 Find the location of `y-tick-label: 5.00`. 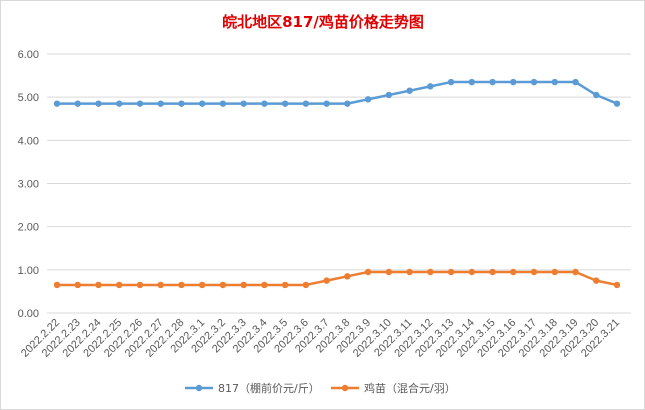

y-tick-label: 5.00 is located at coordinates (28, 98).